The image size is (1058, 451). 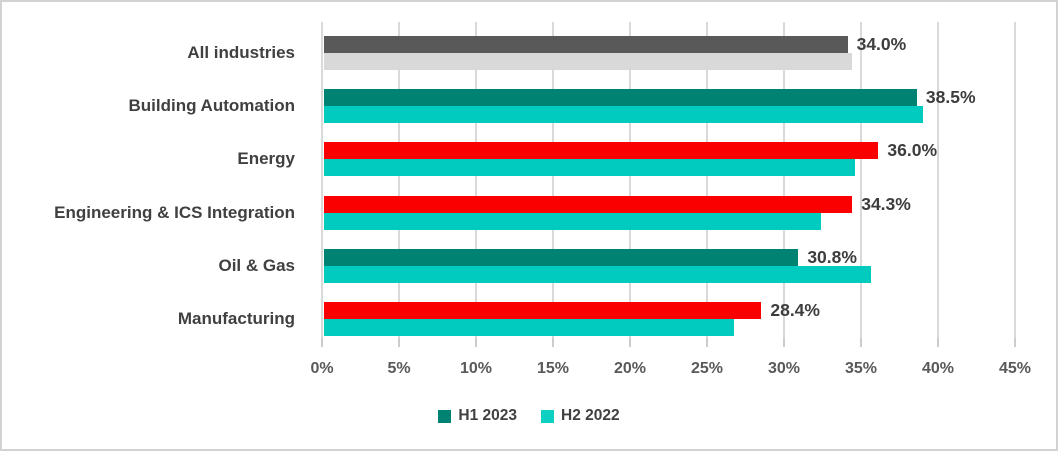 What do you see at coordinates (256, 265) in the screenshot?
I see `category-label: Oil & Gas` at bounding box center [256, 265].